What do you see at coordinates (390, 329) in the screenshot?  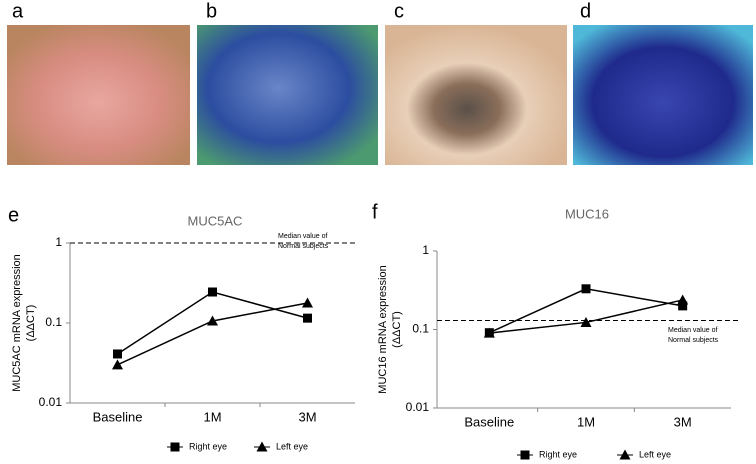 I see `y-axis-label: MUC16 mRNA expression (ΔΔCT)` at bounding box center [390, 329].